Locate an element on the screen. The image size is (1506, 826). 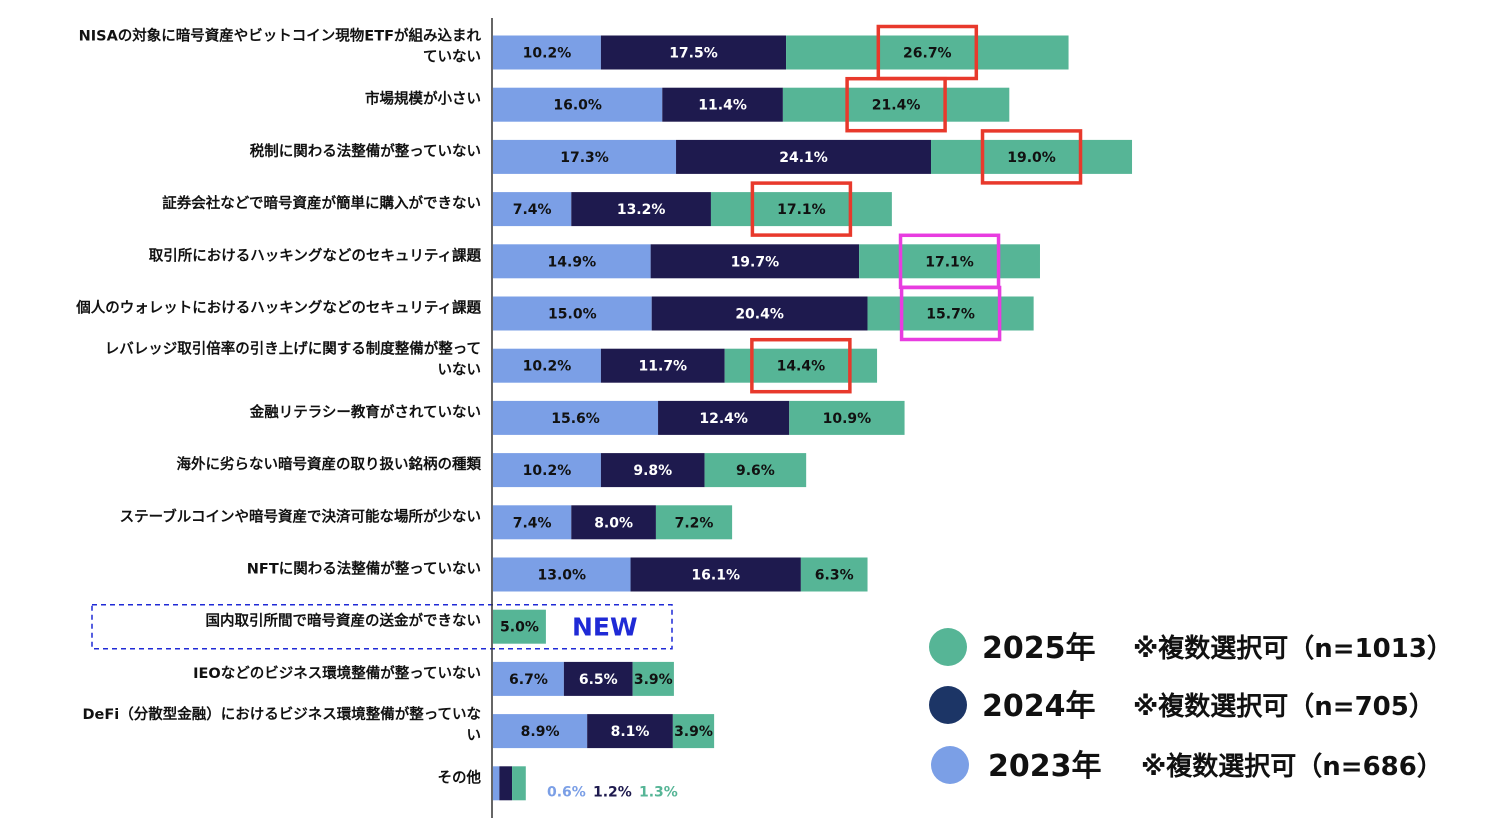
bar-value-label: 11.7% is located at coordinates (663, 367).